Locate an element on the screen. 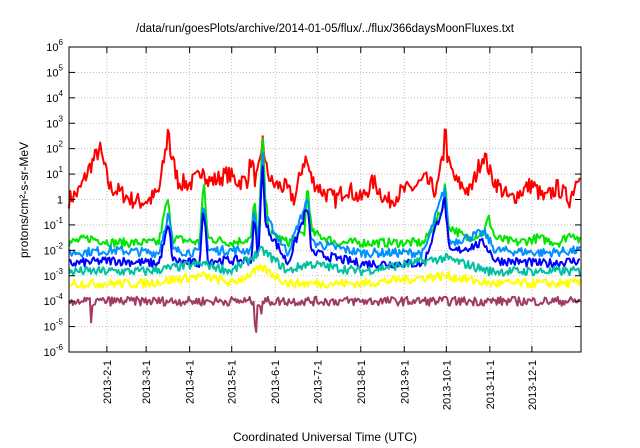 This screenshot has height=448, width=640. y-tick-label: 10⁻⁵ is located at coordinates (54, 326).